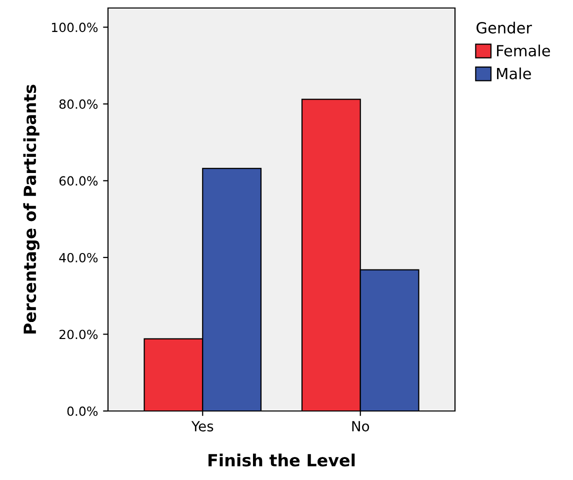 The width and height of the screenshot is (573, 480). I want to click on y-axis-title: Percentage of Participants, so click(31, 209).